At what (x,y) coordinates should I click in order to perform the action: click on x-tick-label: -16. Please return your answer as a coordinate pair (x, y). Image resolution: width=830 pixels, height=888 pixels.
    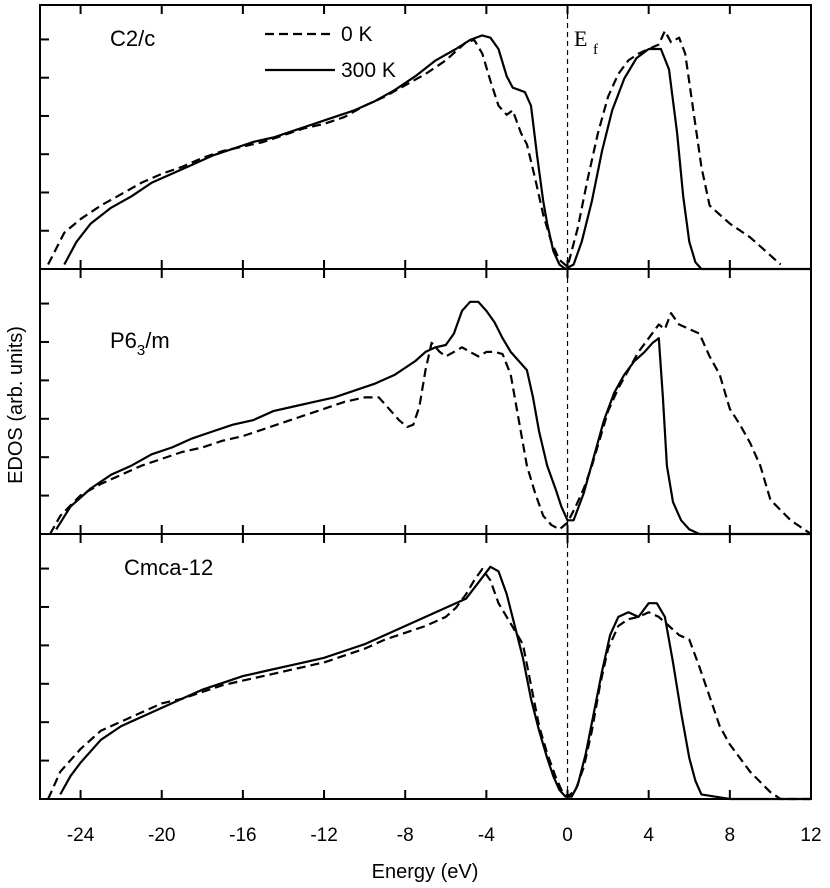
    Looking at the image, I should click on (242, 835).